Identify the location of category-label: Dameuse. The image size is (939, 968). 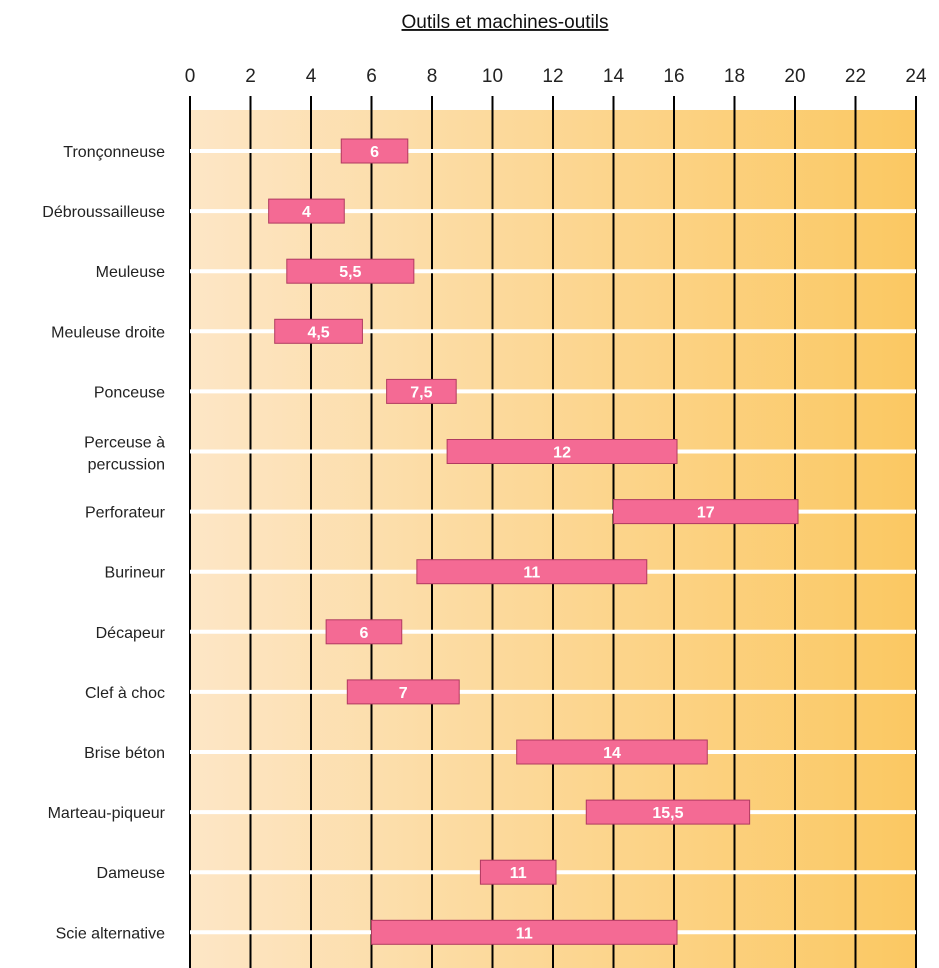
(131, 873).